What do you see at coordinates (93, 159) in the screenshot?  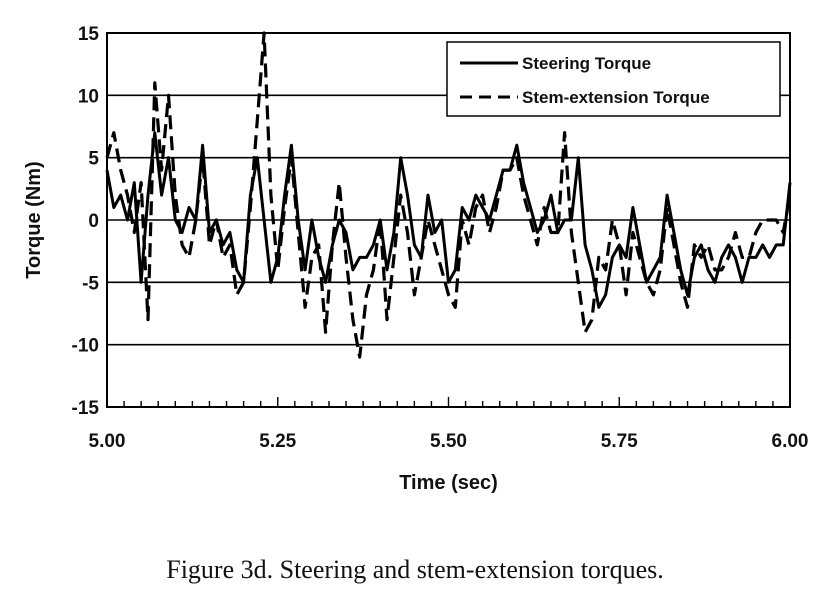 I see `y-tick-label: 5` at bounding box center [93, 159].